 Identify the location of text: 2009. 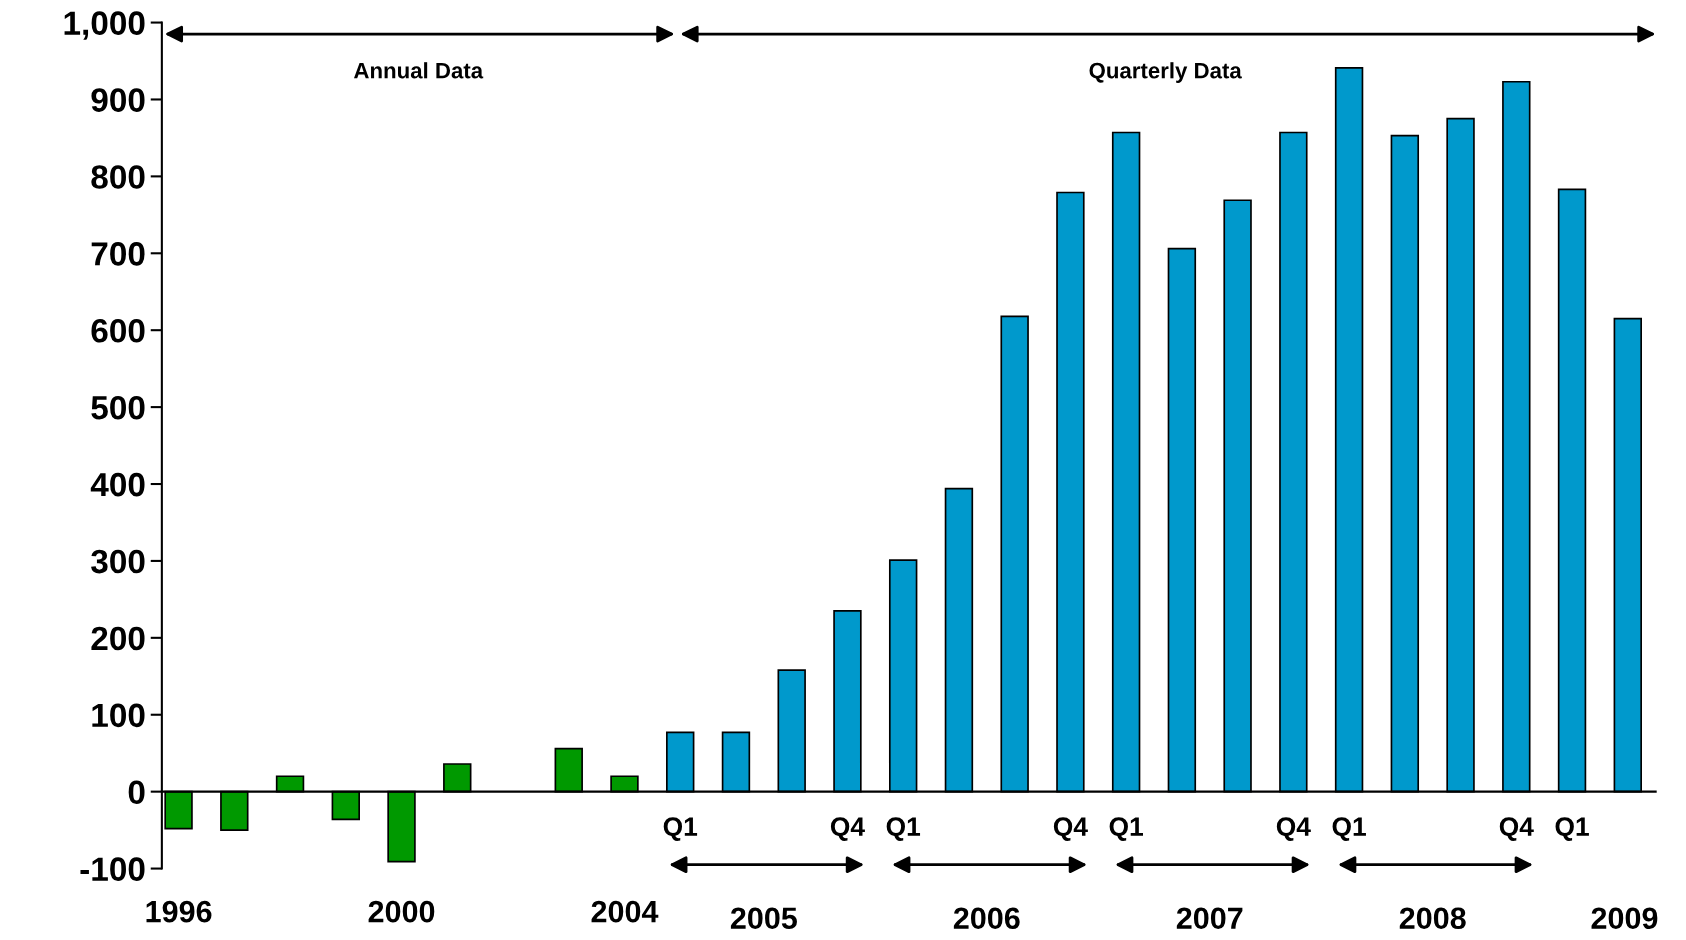
(1624, 918).